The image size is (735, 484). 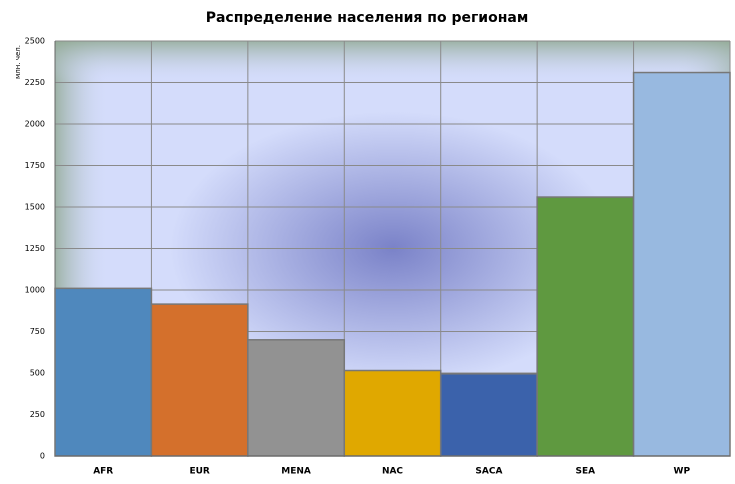 What do you see at coordinates (35, 165) in the screenshot?
I see `y-tick-label: 1750` at bounding box center [35, 165].